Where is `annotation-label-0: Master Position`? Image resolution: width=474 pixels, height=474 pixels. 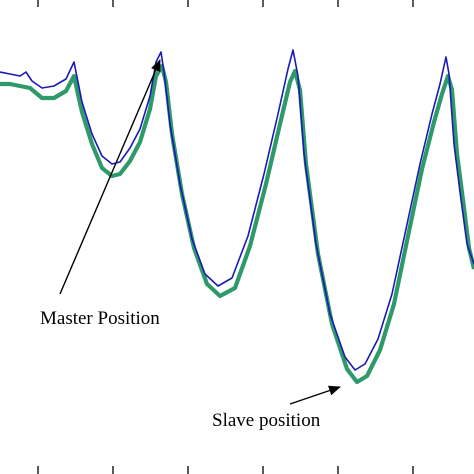 annotation-label-0: Master Position is located at coordinates (100, 318).